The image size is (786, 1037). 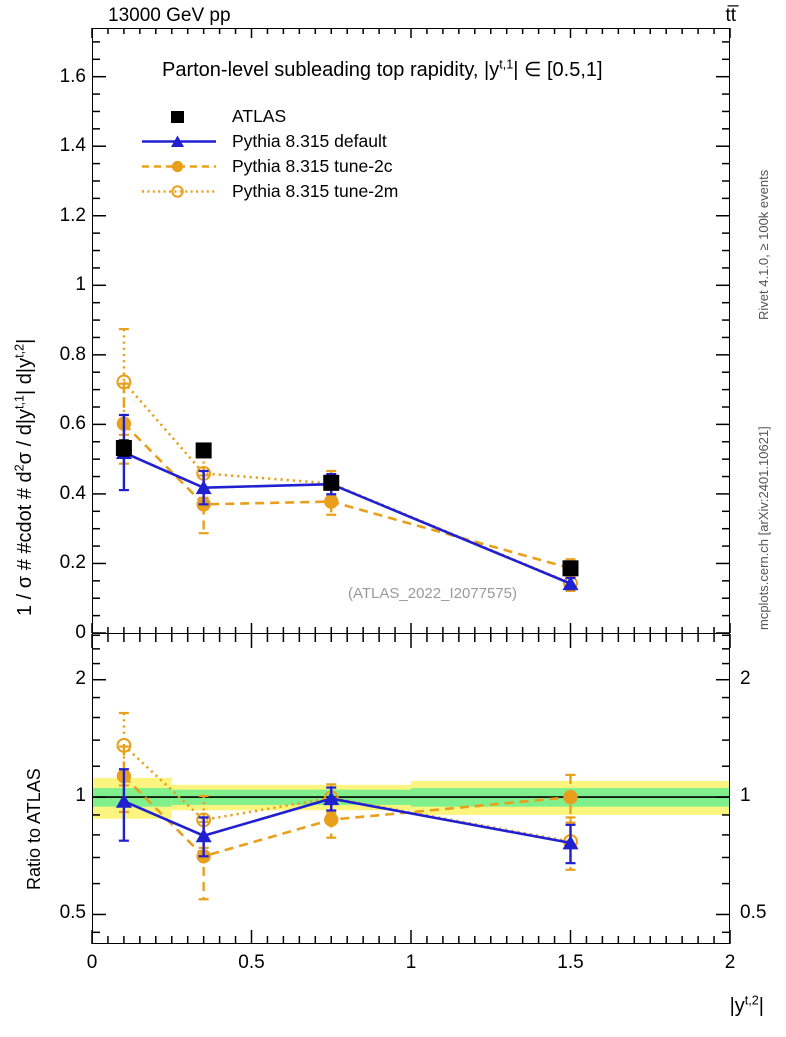 I want to click on x-tick-2: 1, so click(x=411, y=962).